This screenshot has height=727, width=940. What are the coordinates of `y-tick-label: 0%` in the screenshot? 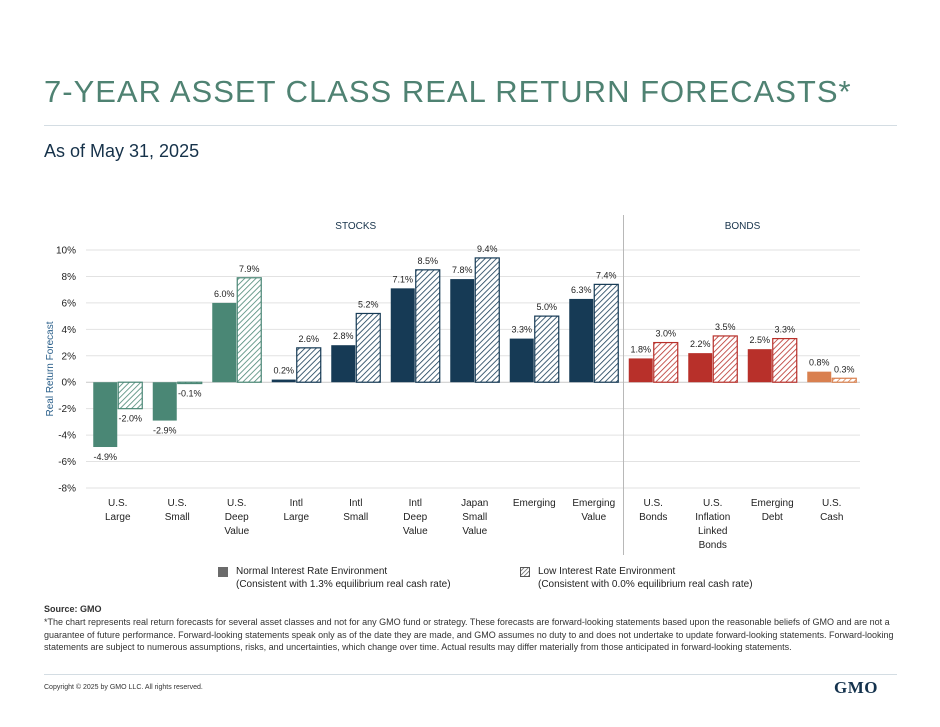 It's located at (69, 383).